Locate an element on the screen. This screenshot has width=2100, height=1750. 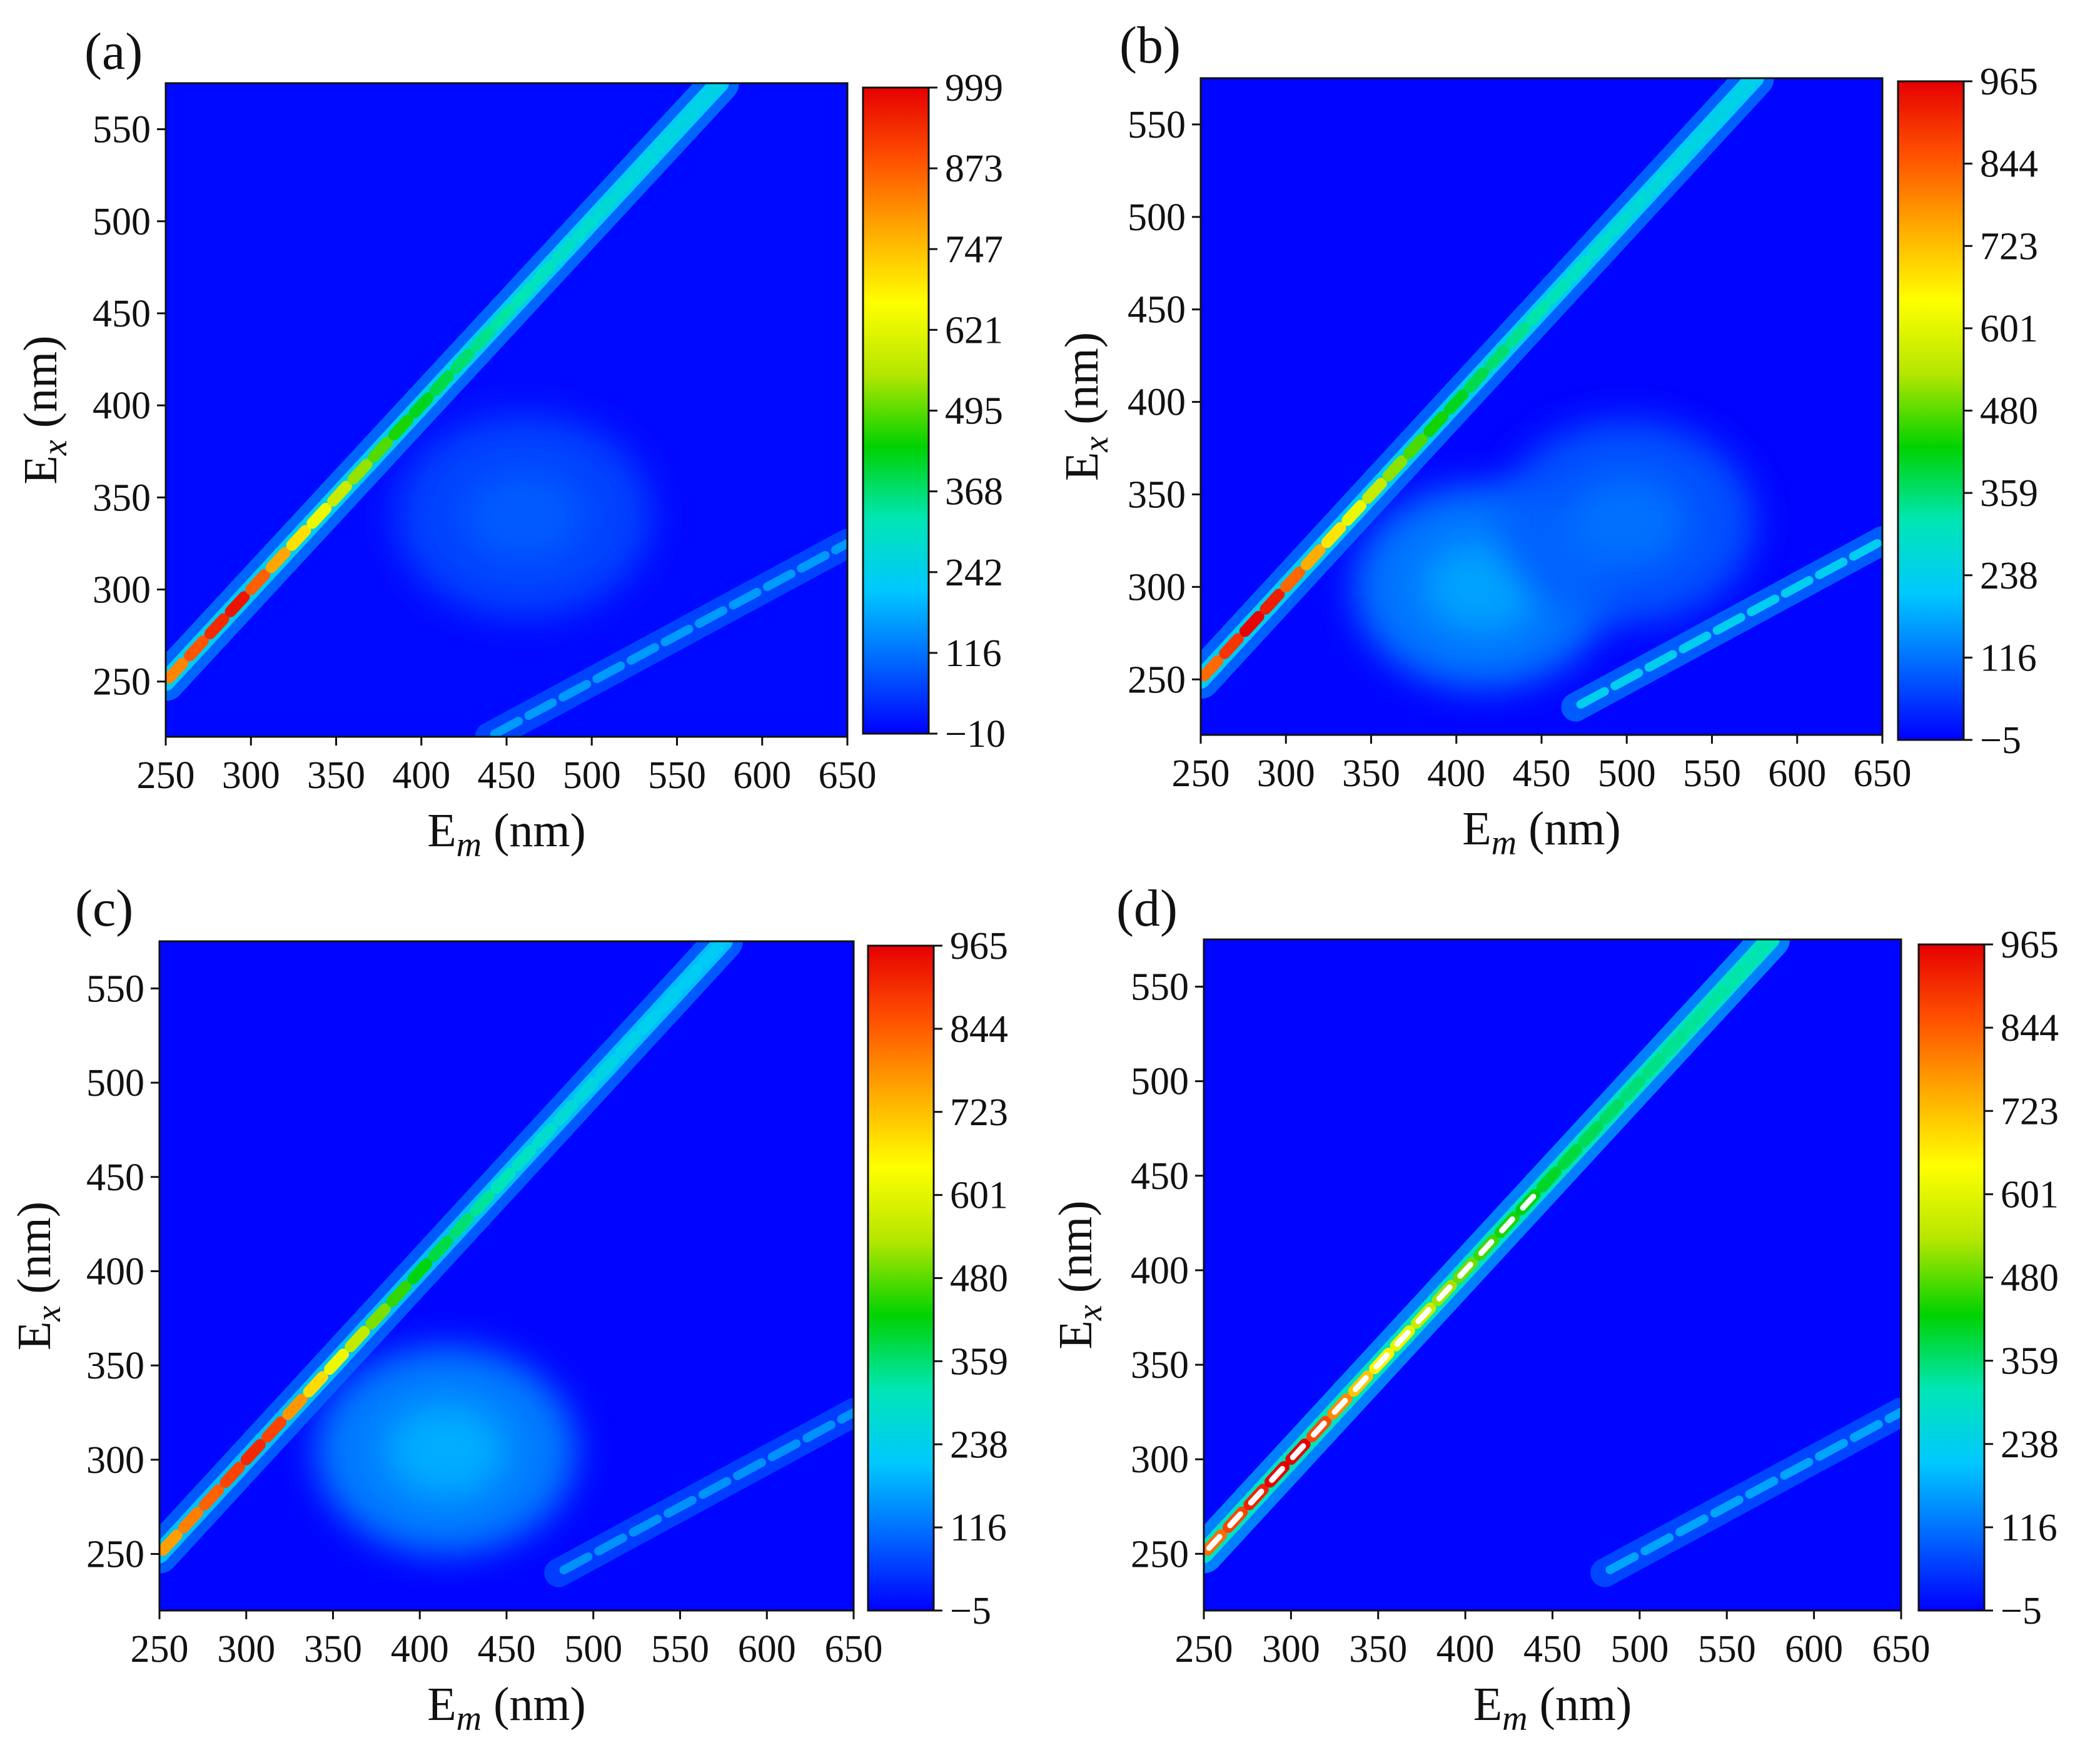
colorbar-tick-label: 495 is located at coordinates (974, 411).